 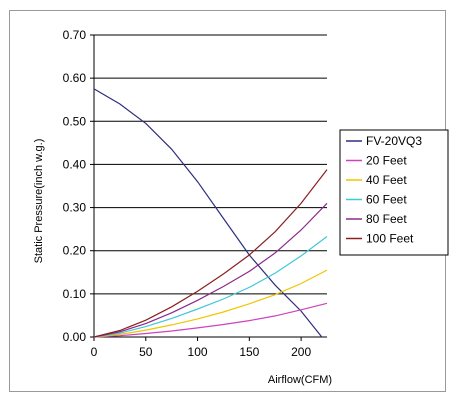 What do you see at coordinates (75, 164) in the screenshot?
I see `y-tick-label: 0.40` at bounding box center [75, 164].